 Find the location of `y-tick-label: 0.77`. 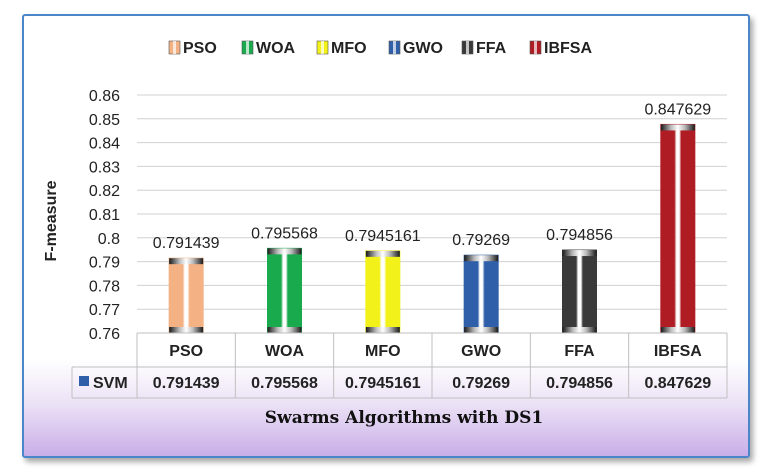

y-tick-label: 0.77 is located at coordinates (104, 310).